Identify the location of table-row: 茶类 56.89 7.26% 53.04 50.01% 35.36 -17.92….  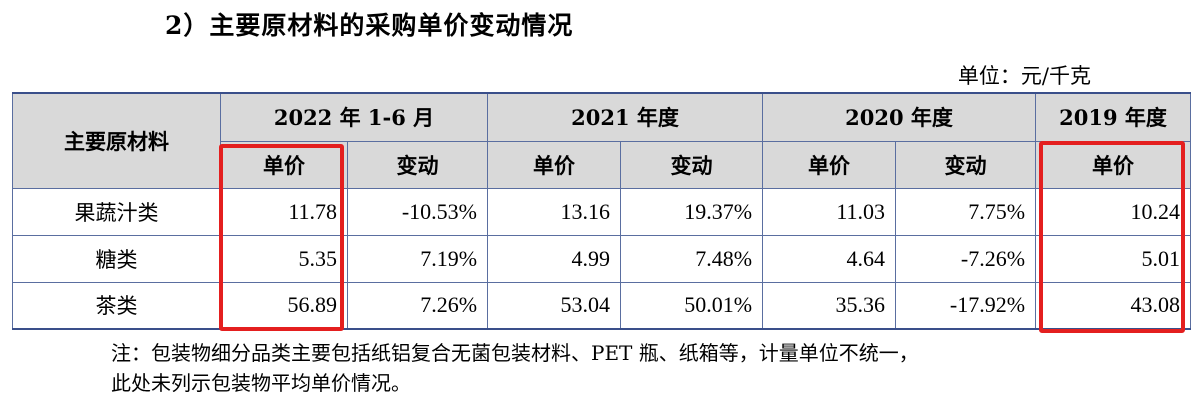
(602, 305).